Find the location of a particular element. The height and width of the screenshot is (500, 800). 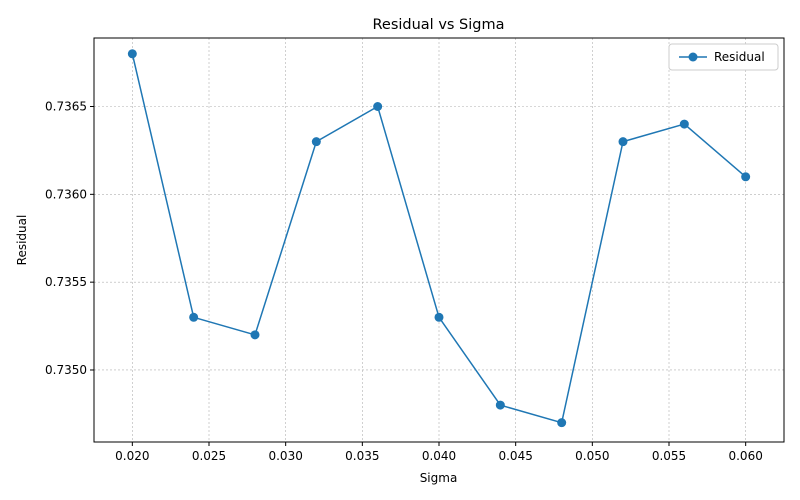

y-axis-label: Residual is located at coordinates (22, 240).